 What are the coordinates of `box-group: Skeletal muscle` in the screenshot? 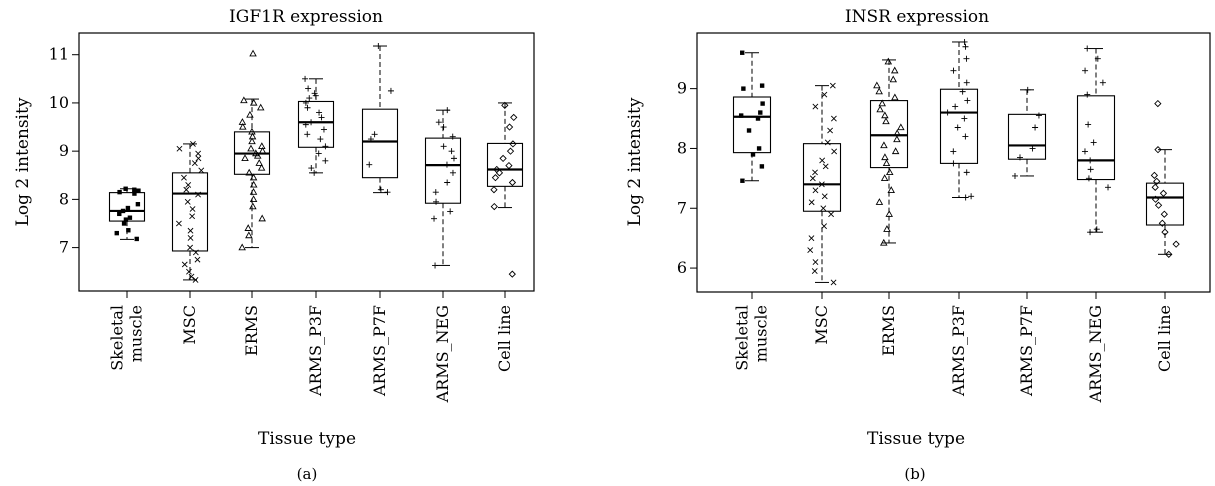 It's located at (127, 278).